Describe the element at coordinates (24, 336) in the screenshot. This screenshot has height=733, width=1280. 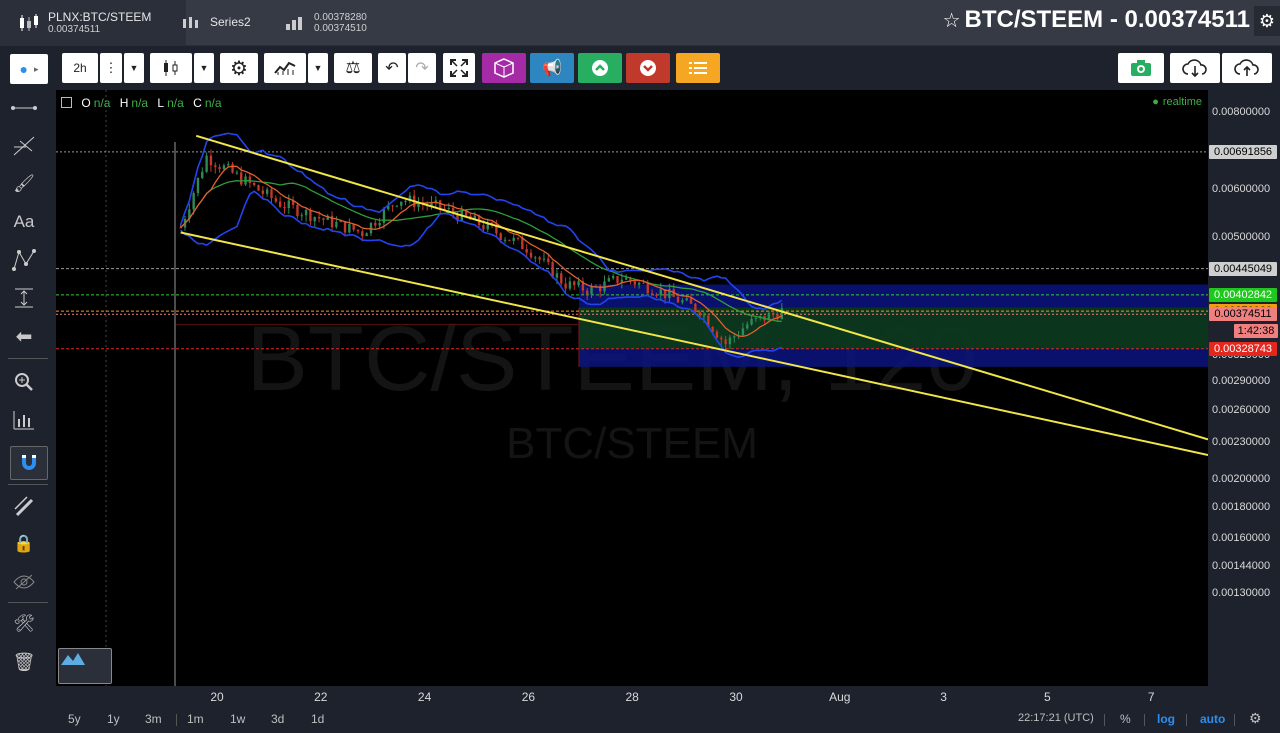
I see `arrow-left-icon: ⬅` at that location.